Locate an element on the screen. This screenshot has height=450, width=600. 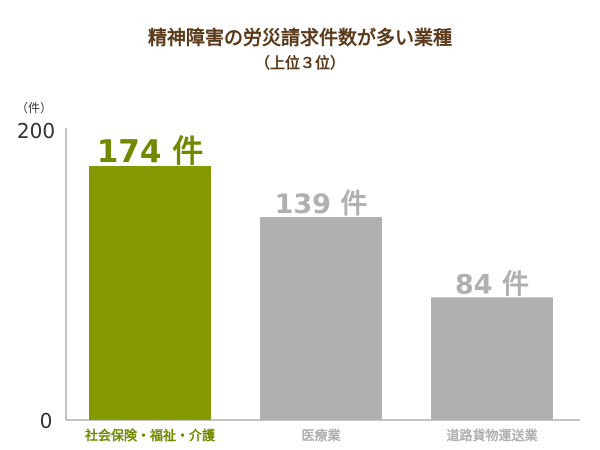
bar-value-label-2: 139 件 is located at coordinates (321, 204).